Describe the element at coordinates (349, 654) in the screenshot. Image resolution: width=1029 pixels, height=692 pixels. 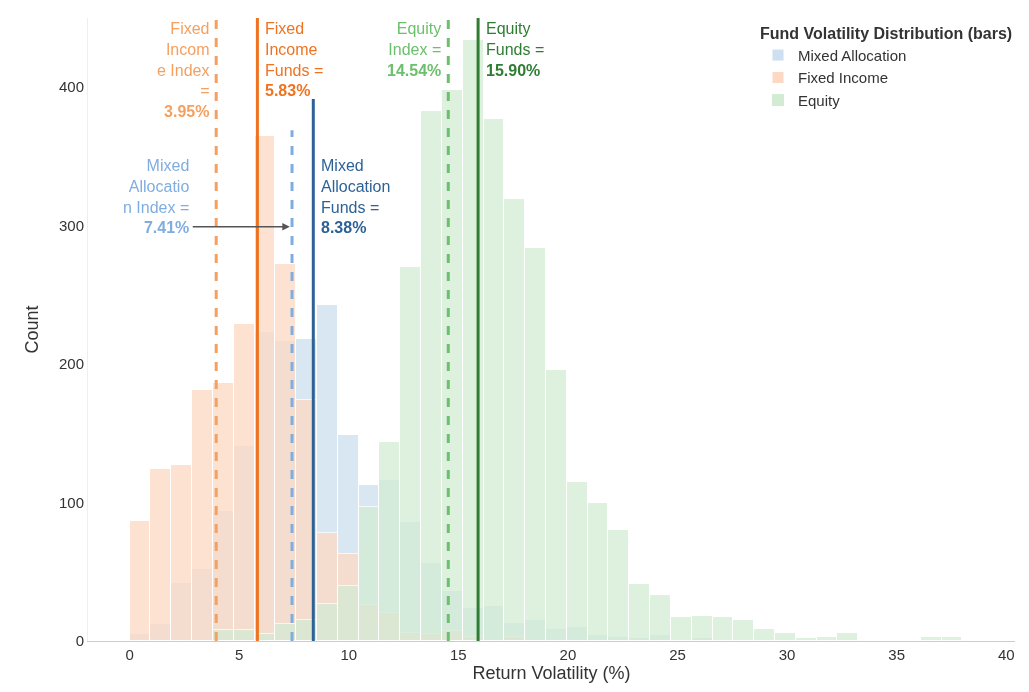
I see `x-tick-label: 10` at that location.